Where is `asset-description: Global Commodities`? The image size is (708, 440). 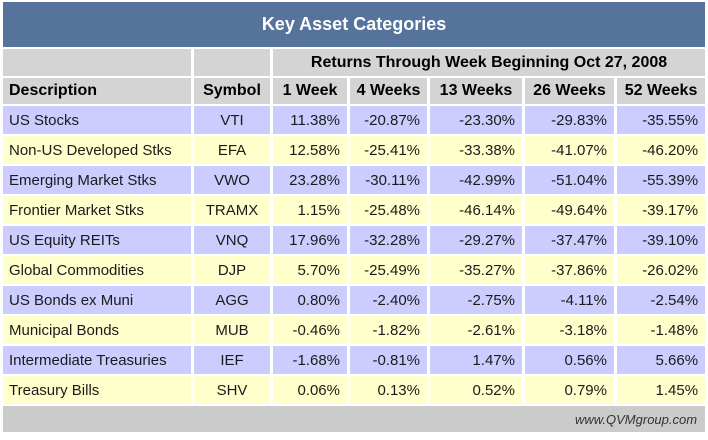
asset-description: Global Commodities is located at coordinates (97, 270).